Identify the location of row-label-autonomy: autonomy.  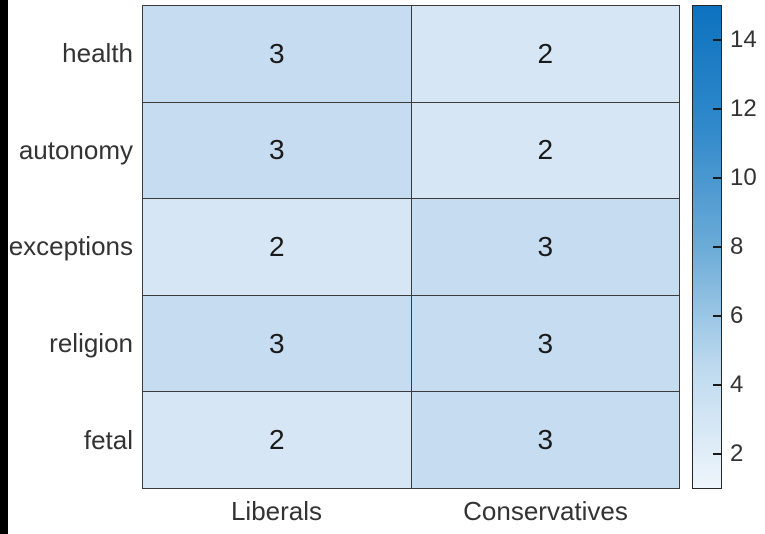
(75, 149).